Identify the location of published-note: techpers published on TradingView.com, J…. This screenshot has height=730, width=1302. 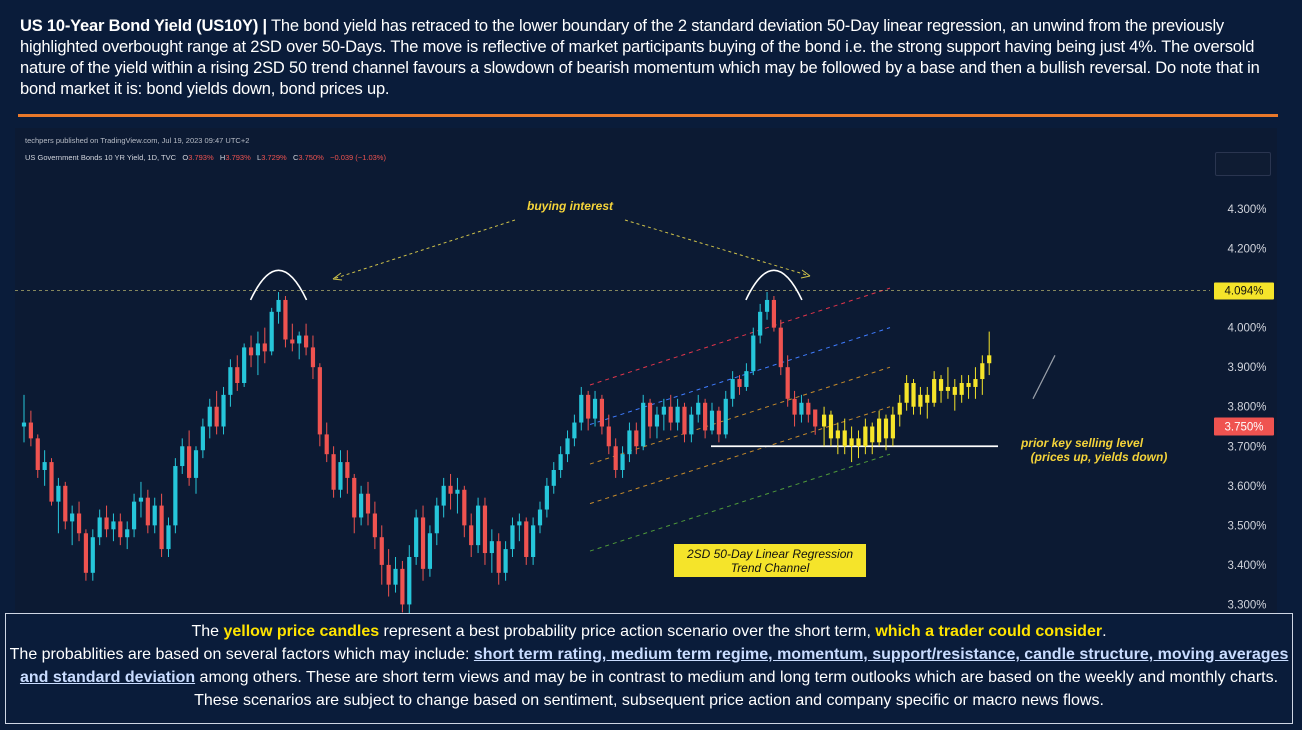
(137, 140).